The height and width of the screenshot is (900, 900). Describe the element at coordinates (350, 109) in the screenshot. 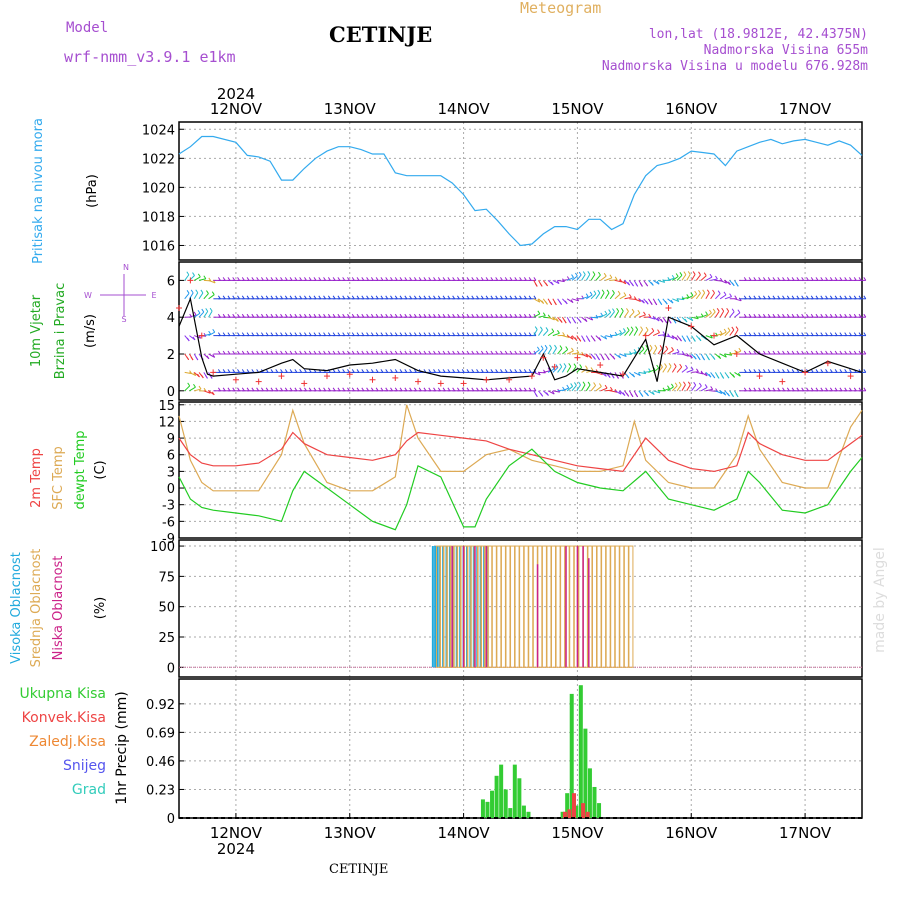

I see `top-date-label: 13NOV` at that location.